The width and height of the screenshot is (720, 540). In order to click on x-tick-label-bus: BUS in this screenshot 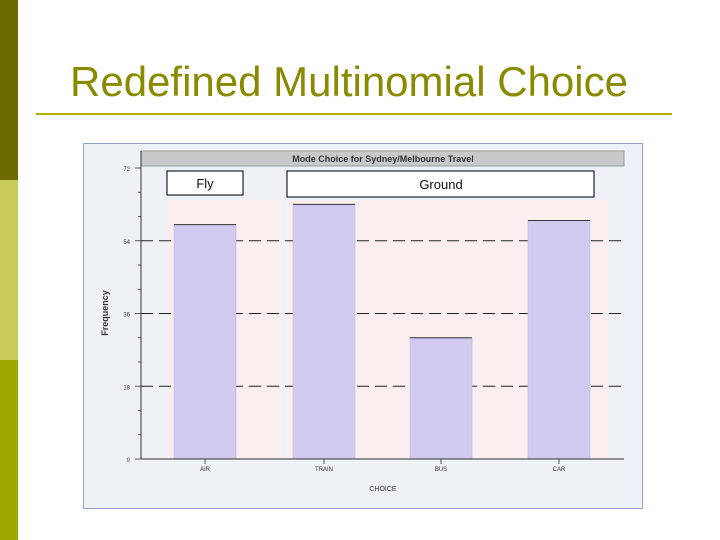, I will do `click(441, 470)`.